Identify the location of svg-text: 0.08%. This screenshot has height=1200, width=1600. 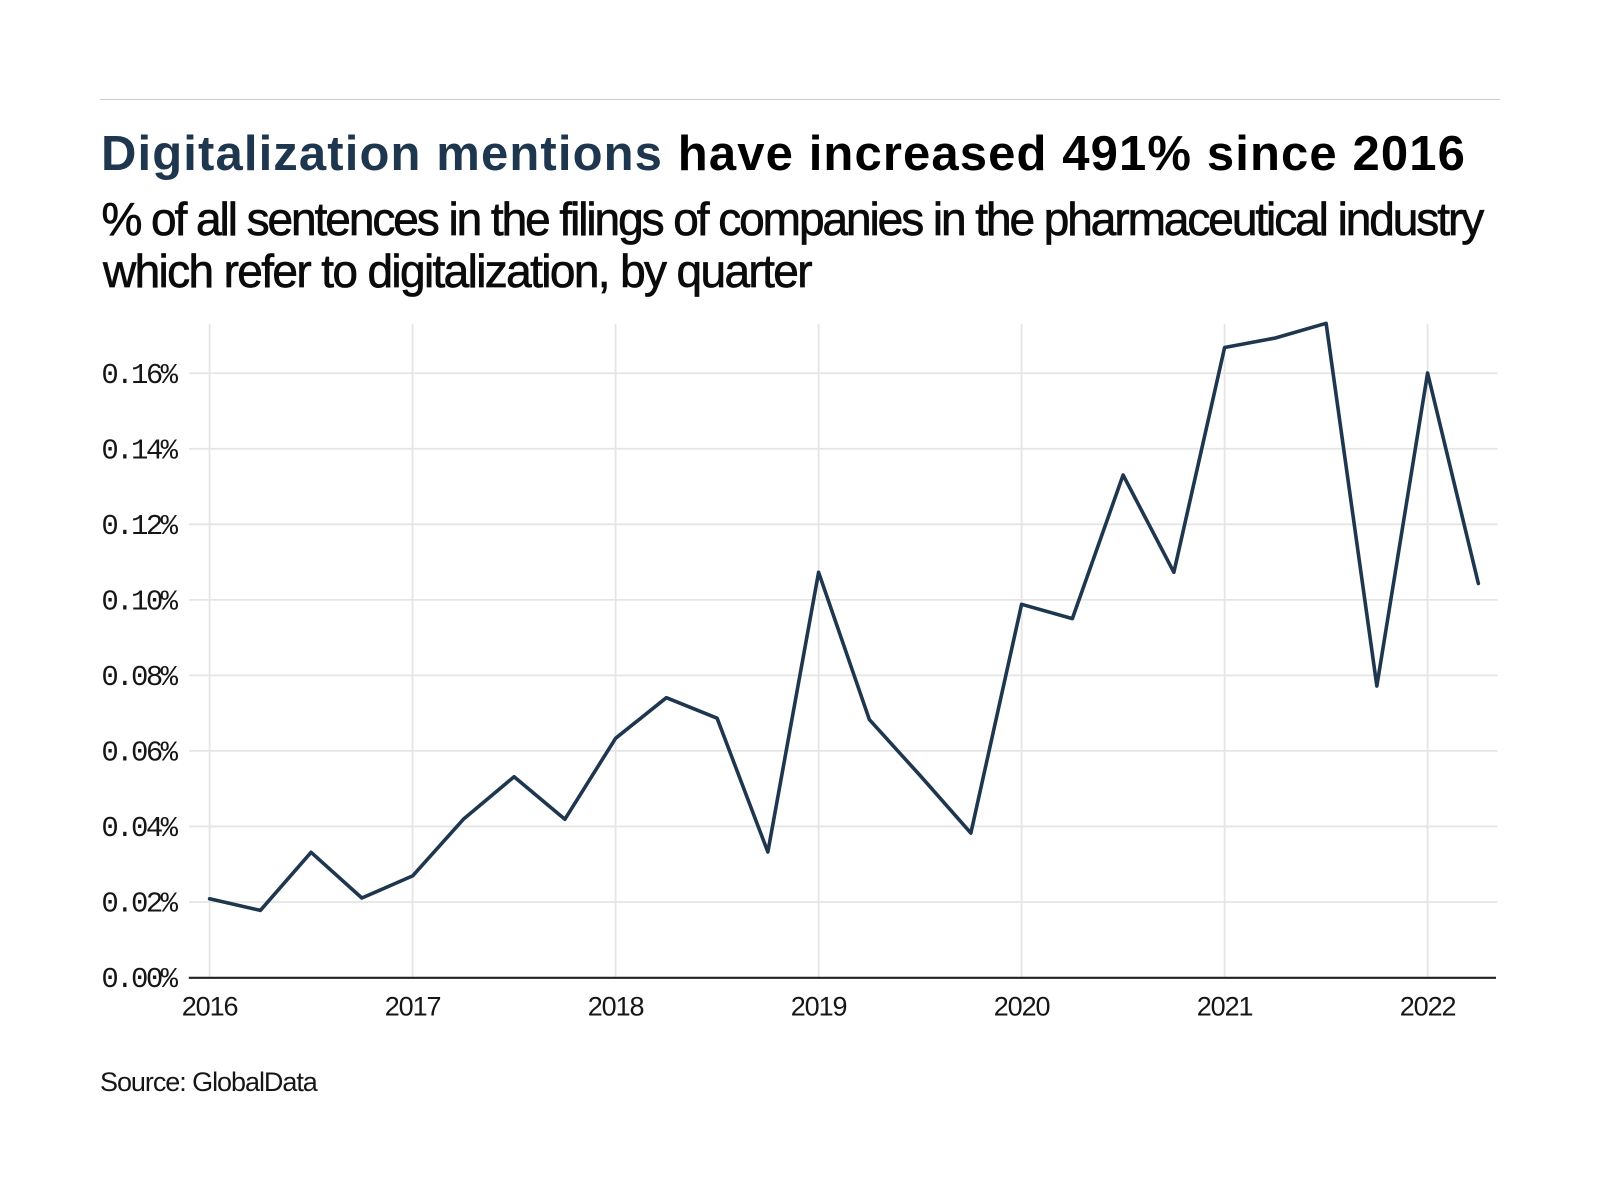
(139, 677).